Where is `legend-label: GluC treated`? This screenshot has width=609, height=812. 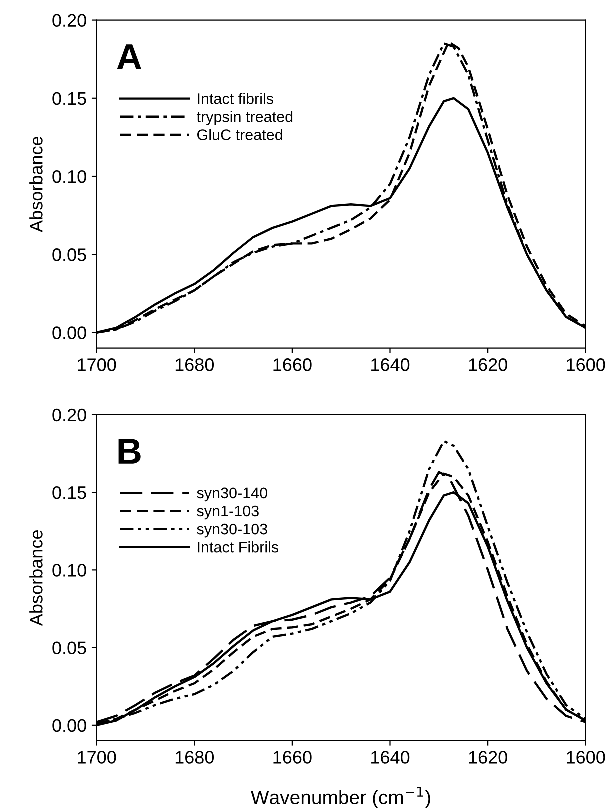 legend-label: GluC treated is located at coordinates (240, 134).